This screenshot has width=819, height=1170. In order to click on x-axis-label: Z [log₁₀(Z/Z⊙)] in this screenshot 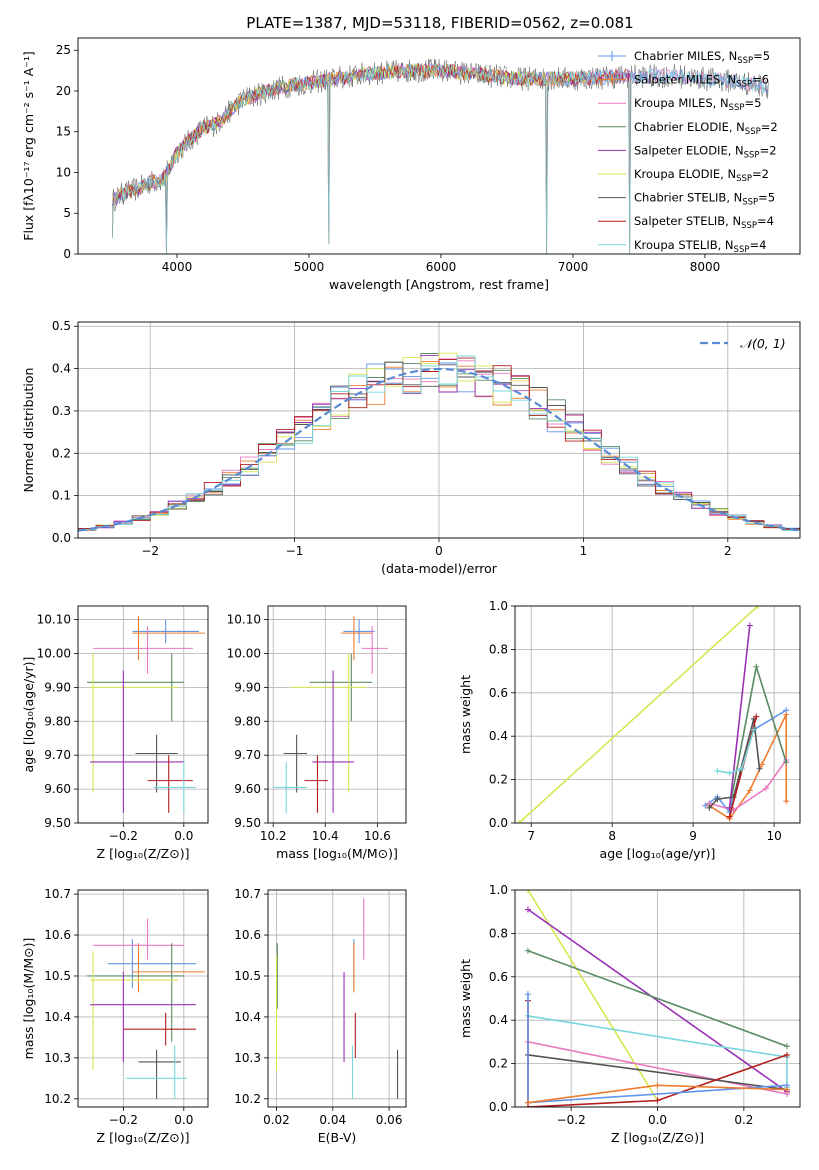, I will do `click(657, 1137)`.